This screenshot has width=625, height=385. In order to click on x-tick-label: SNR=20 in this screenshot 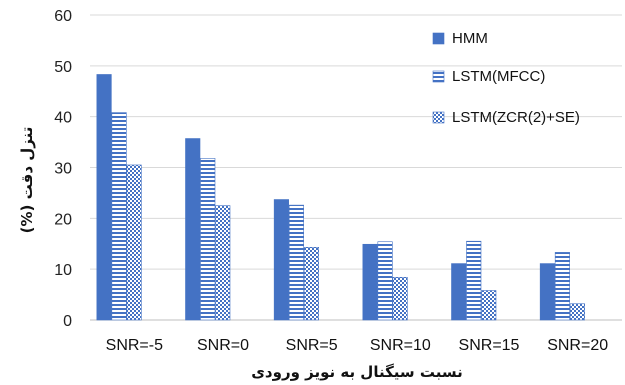, I will do `click(577, 345)`.